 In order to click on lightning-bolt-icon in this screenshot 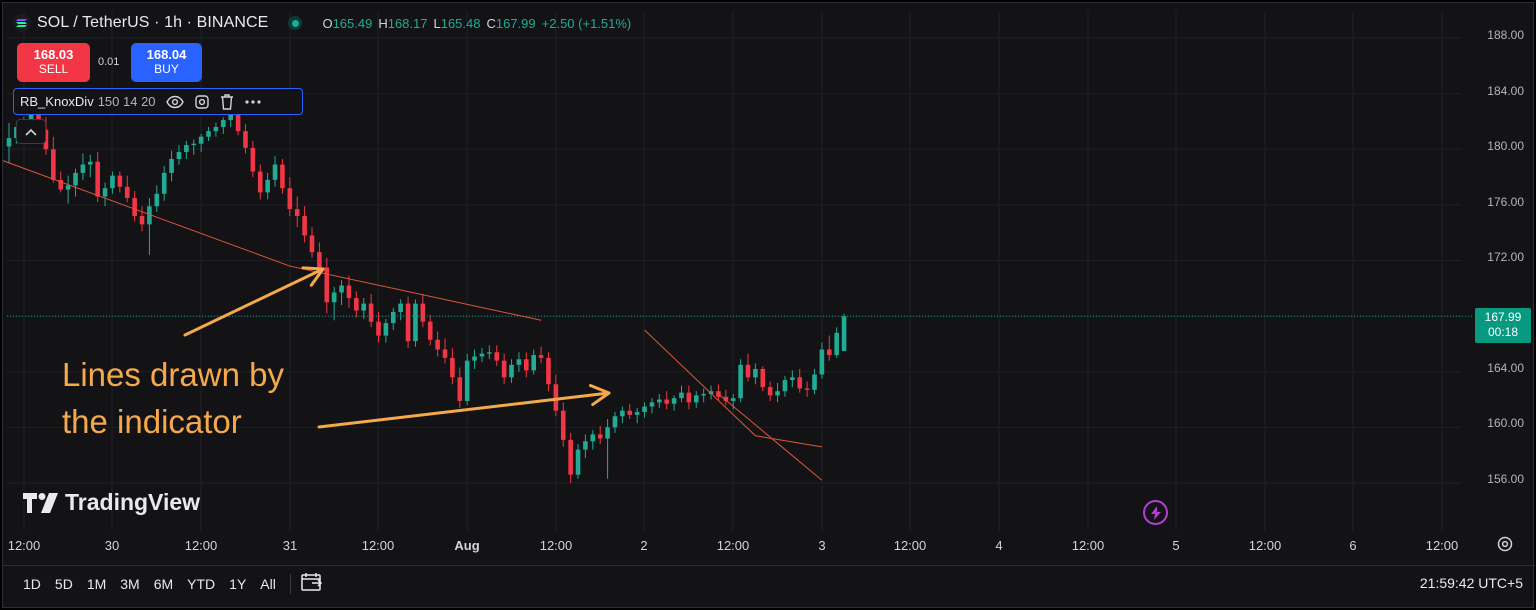, I will do `click(1155, 512)`.